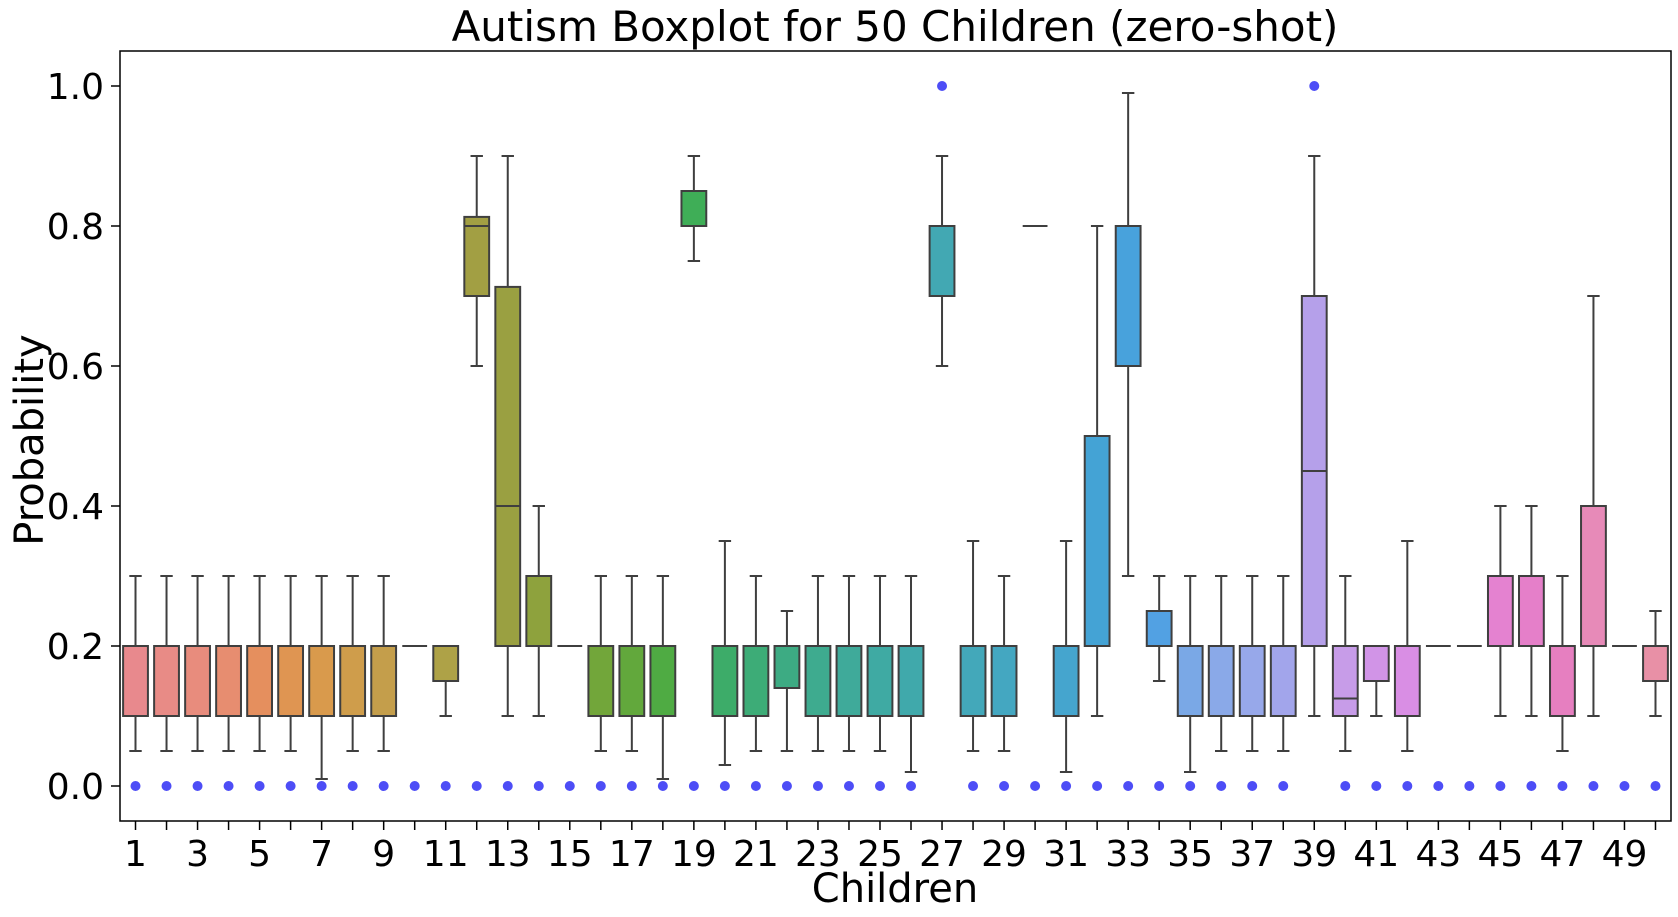  Describe the element at coordinates (1190, 854) in the screenshot. I see `x-tick-label: 35` at that location.